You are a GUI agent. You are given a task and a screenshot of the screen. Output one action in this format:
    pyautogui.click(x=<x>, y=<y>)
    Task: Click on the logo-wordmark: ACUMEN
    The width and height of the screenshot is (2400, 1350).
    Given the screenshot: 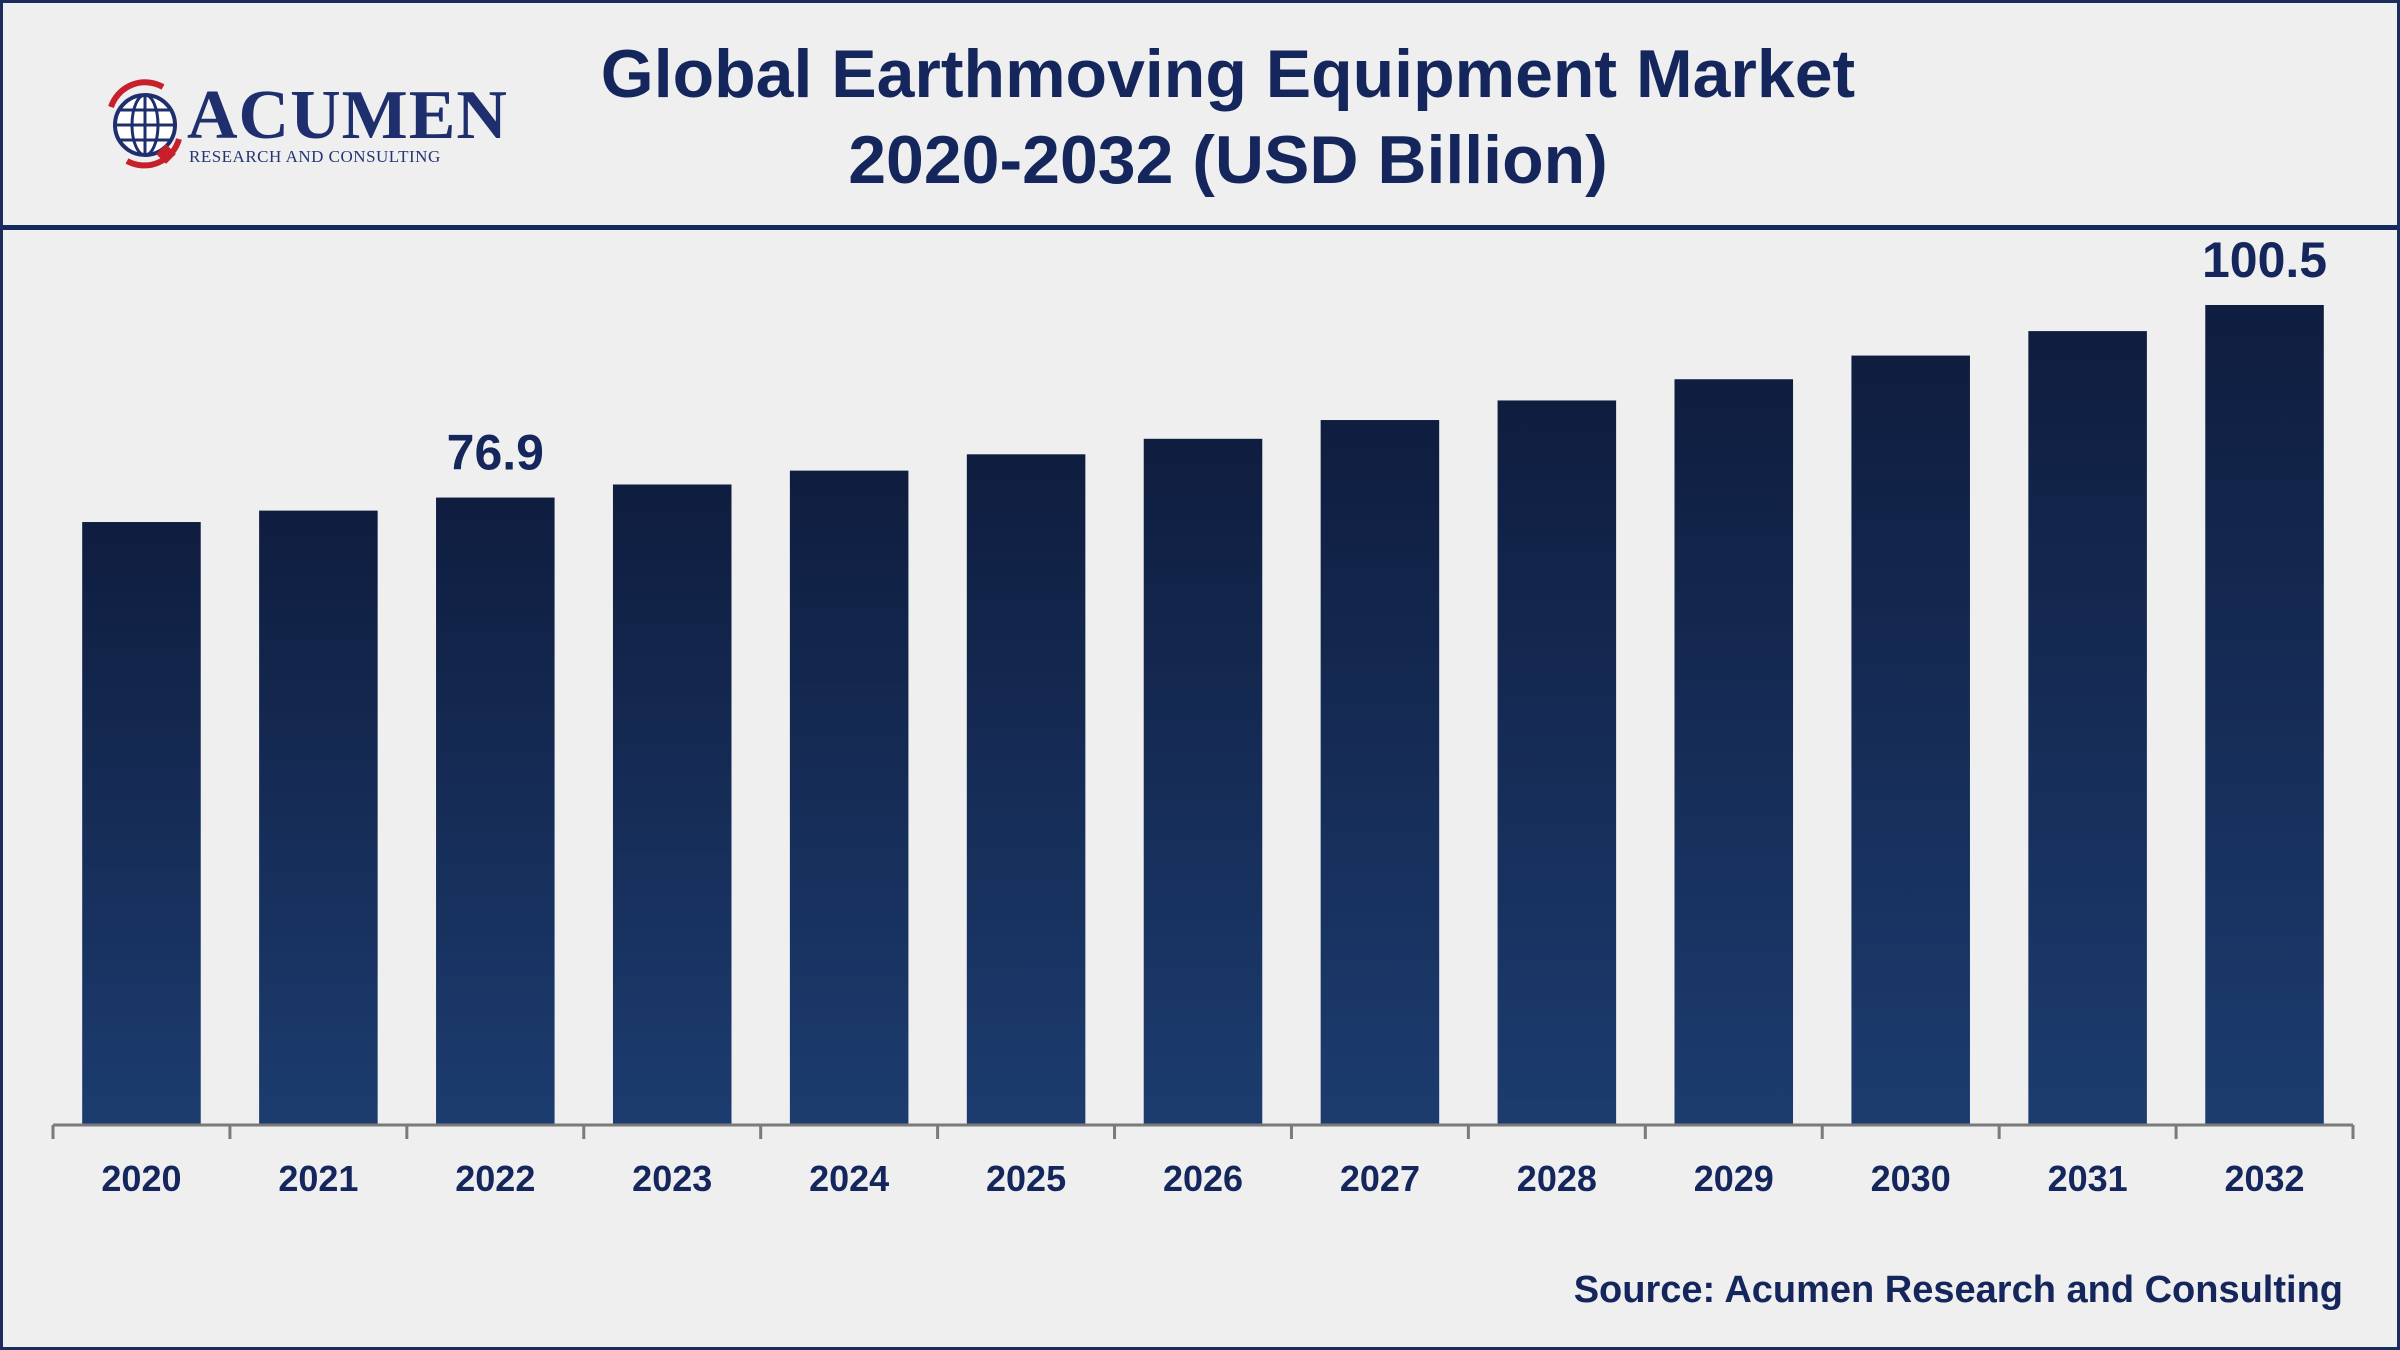 What is the action you would take?
    pyautogui.click(x=347, y=115)
    